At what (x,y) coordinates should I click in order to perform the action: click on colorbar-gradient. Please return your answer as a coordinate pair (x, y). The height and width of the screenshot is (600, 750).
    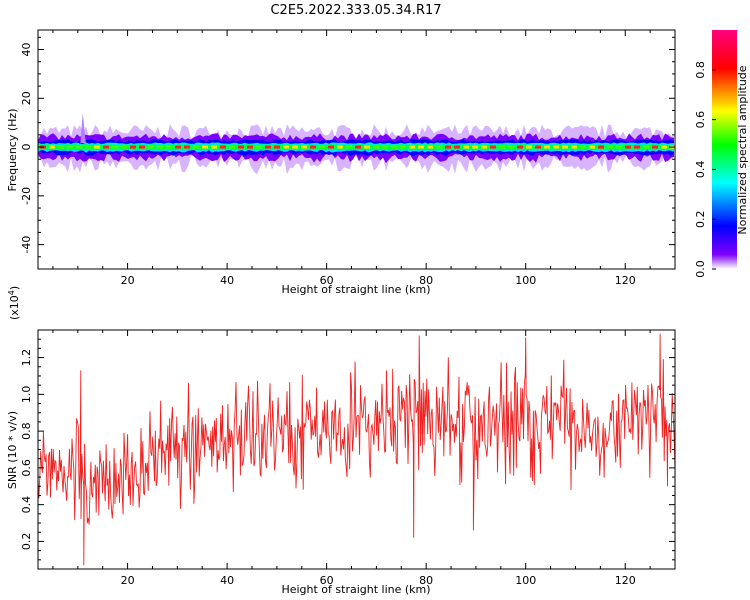
    Looking at the image, I should click on (724, 149).